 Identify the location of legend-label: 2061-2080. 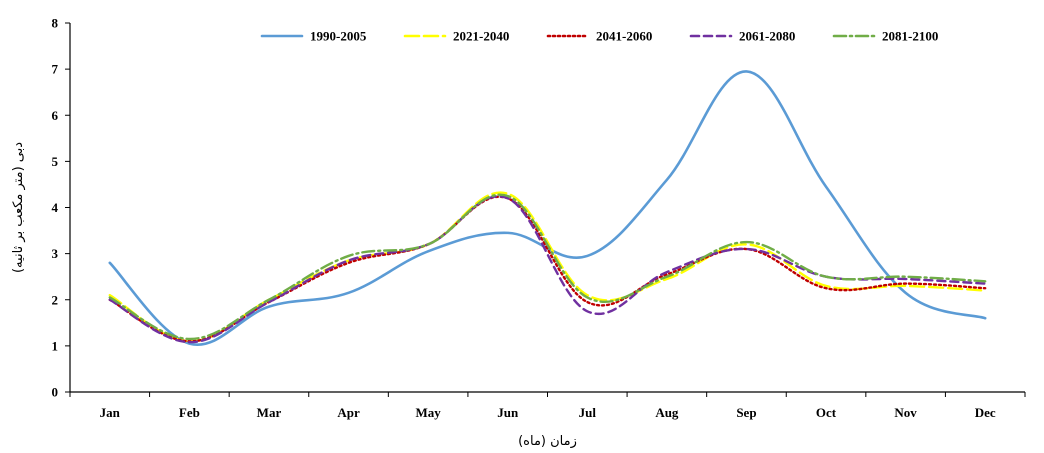
(767, 36).